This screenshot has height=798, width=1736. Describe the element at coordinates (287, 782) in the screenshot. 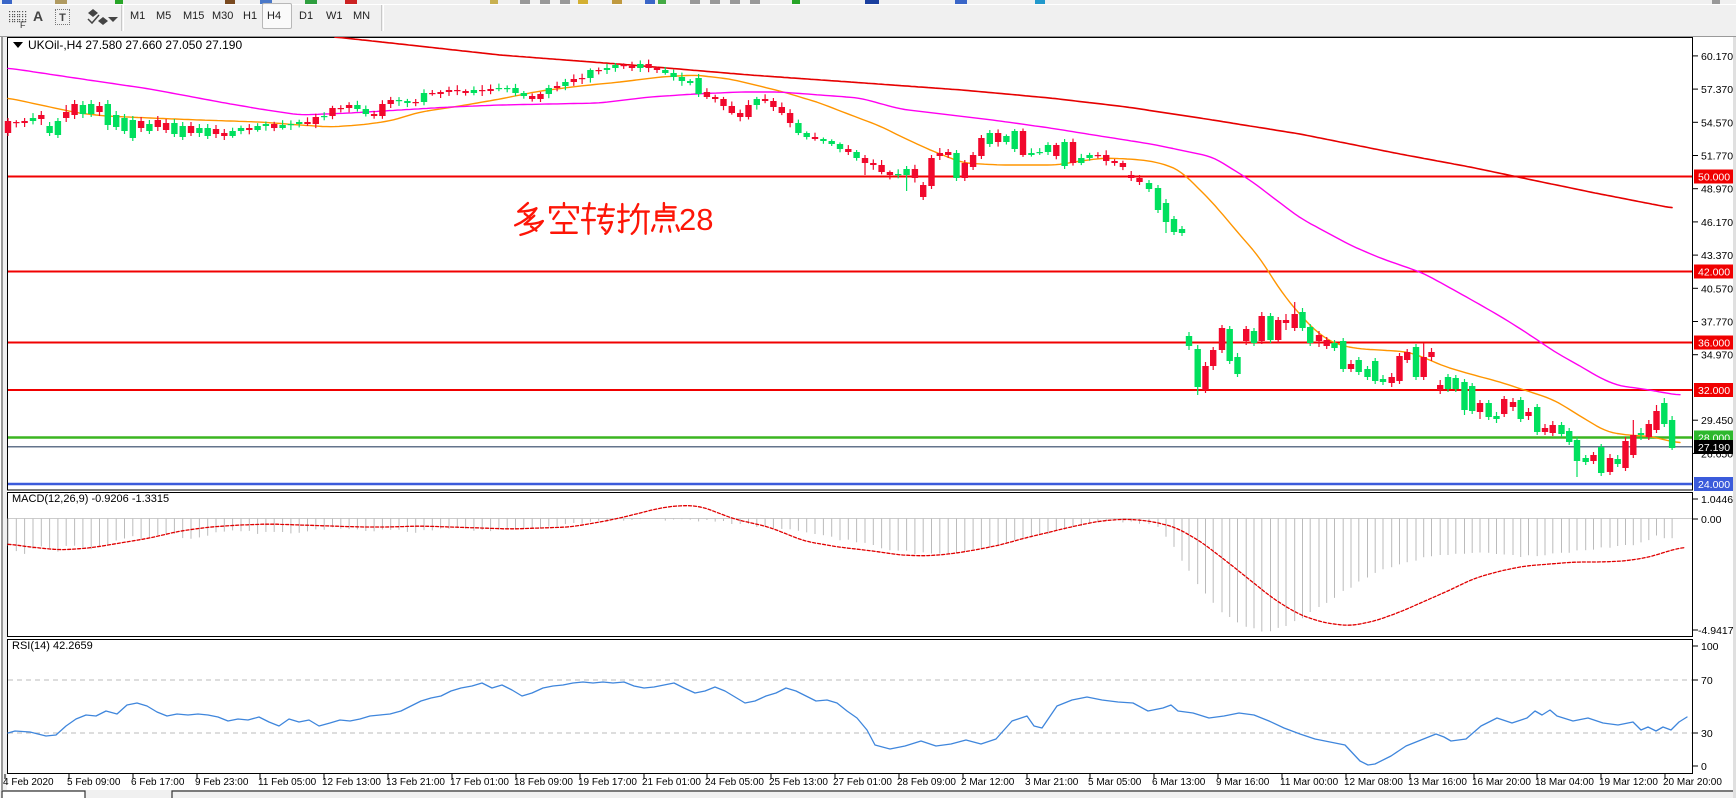

I see `svg-text: 11 Feb 05:00` at that location.